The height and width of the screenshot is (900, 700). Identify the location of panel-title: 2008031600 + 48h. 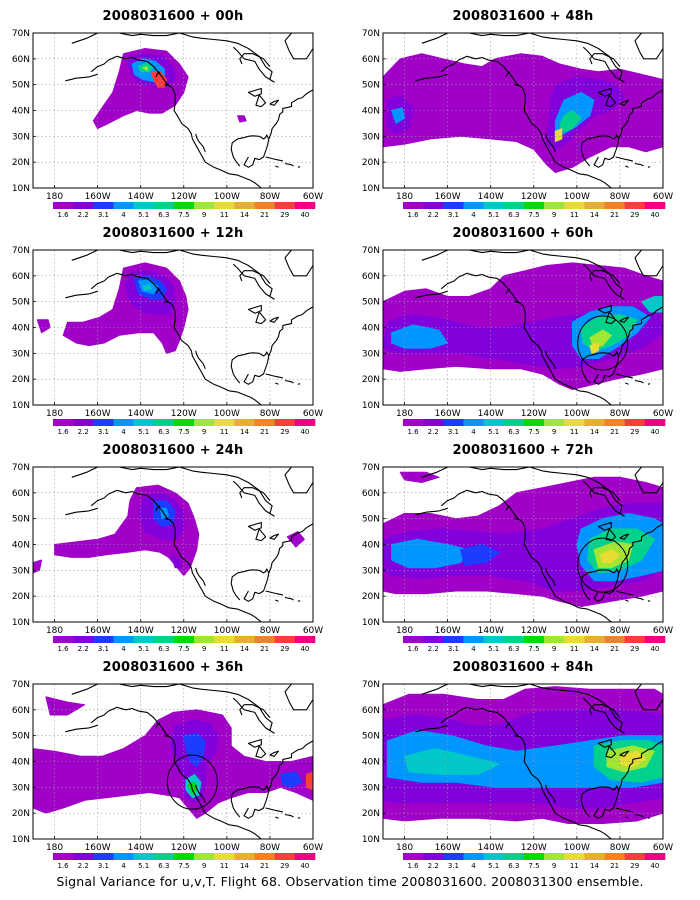
(523, 16).